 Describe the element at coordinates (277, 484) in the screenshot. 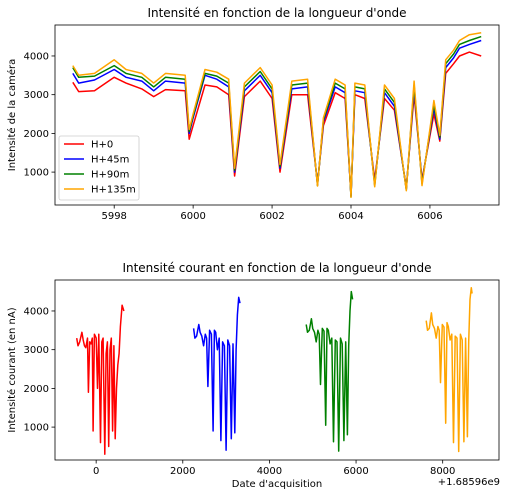

I see `chart2-x-axis-label: Date d'acquisition` at that location.